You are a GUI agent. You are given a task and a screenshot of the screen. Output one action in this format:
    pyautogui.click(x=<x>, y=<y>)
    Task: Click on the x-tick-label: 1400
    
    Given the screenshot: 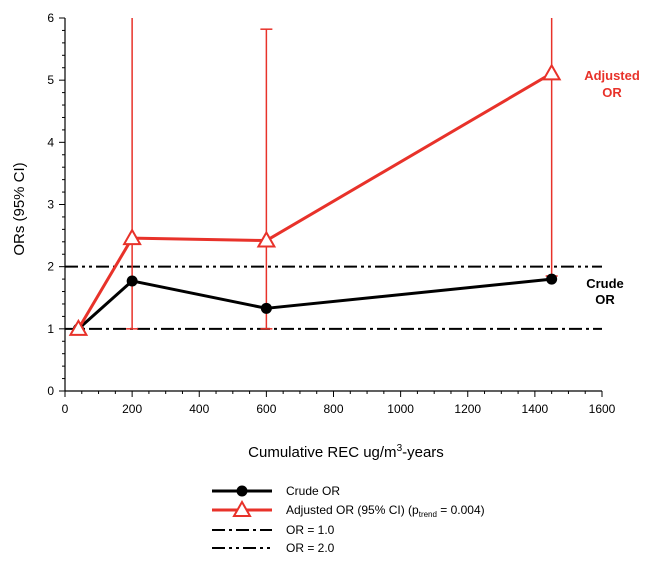 What is the action you would take?
    pyautogui.click(x=535, y=409)
    